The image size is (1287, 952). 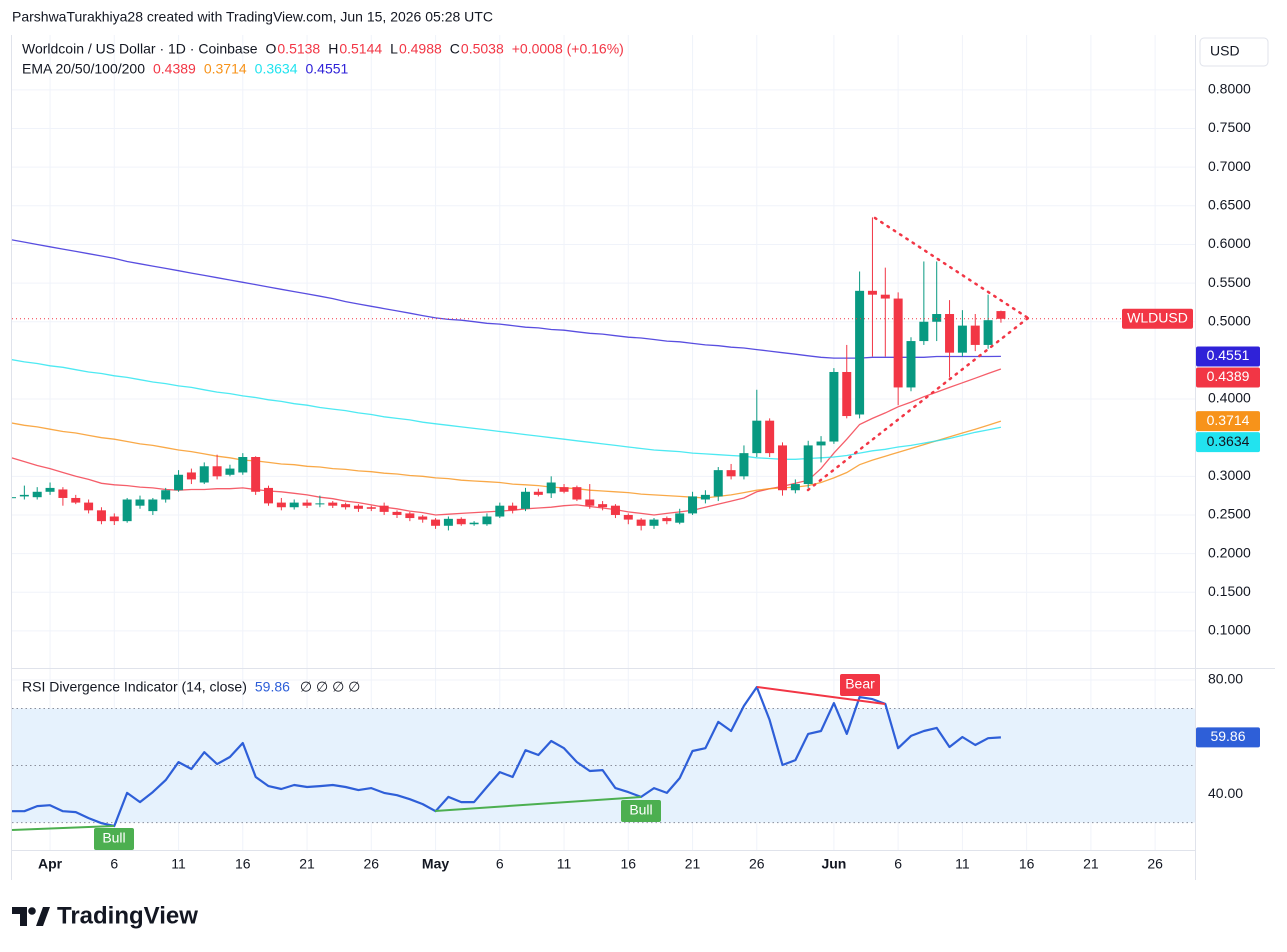 I want to click on logo-text: TradingView, so click(x=127, y=915).